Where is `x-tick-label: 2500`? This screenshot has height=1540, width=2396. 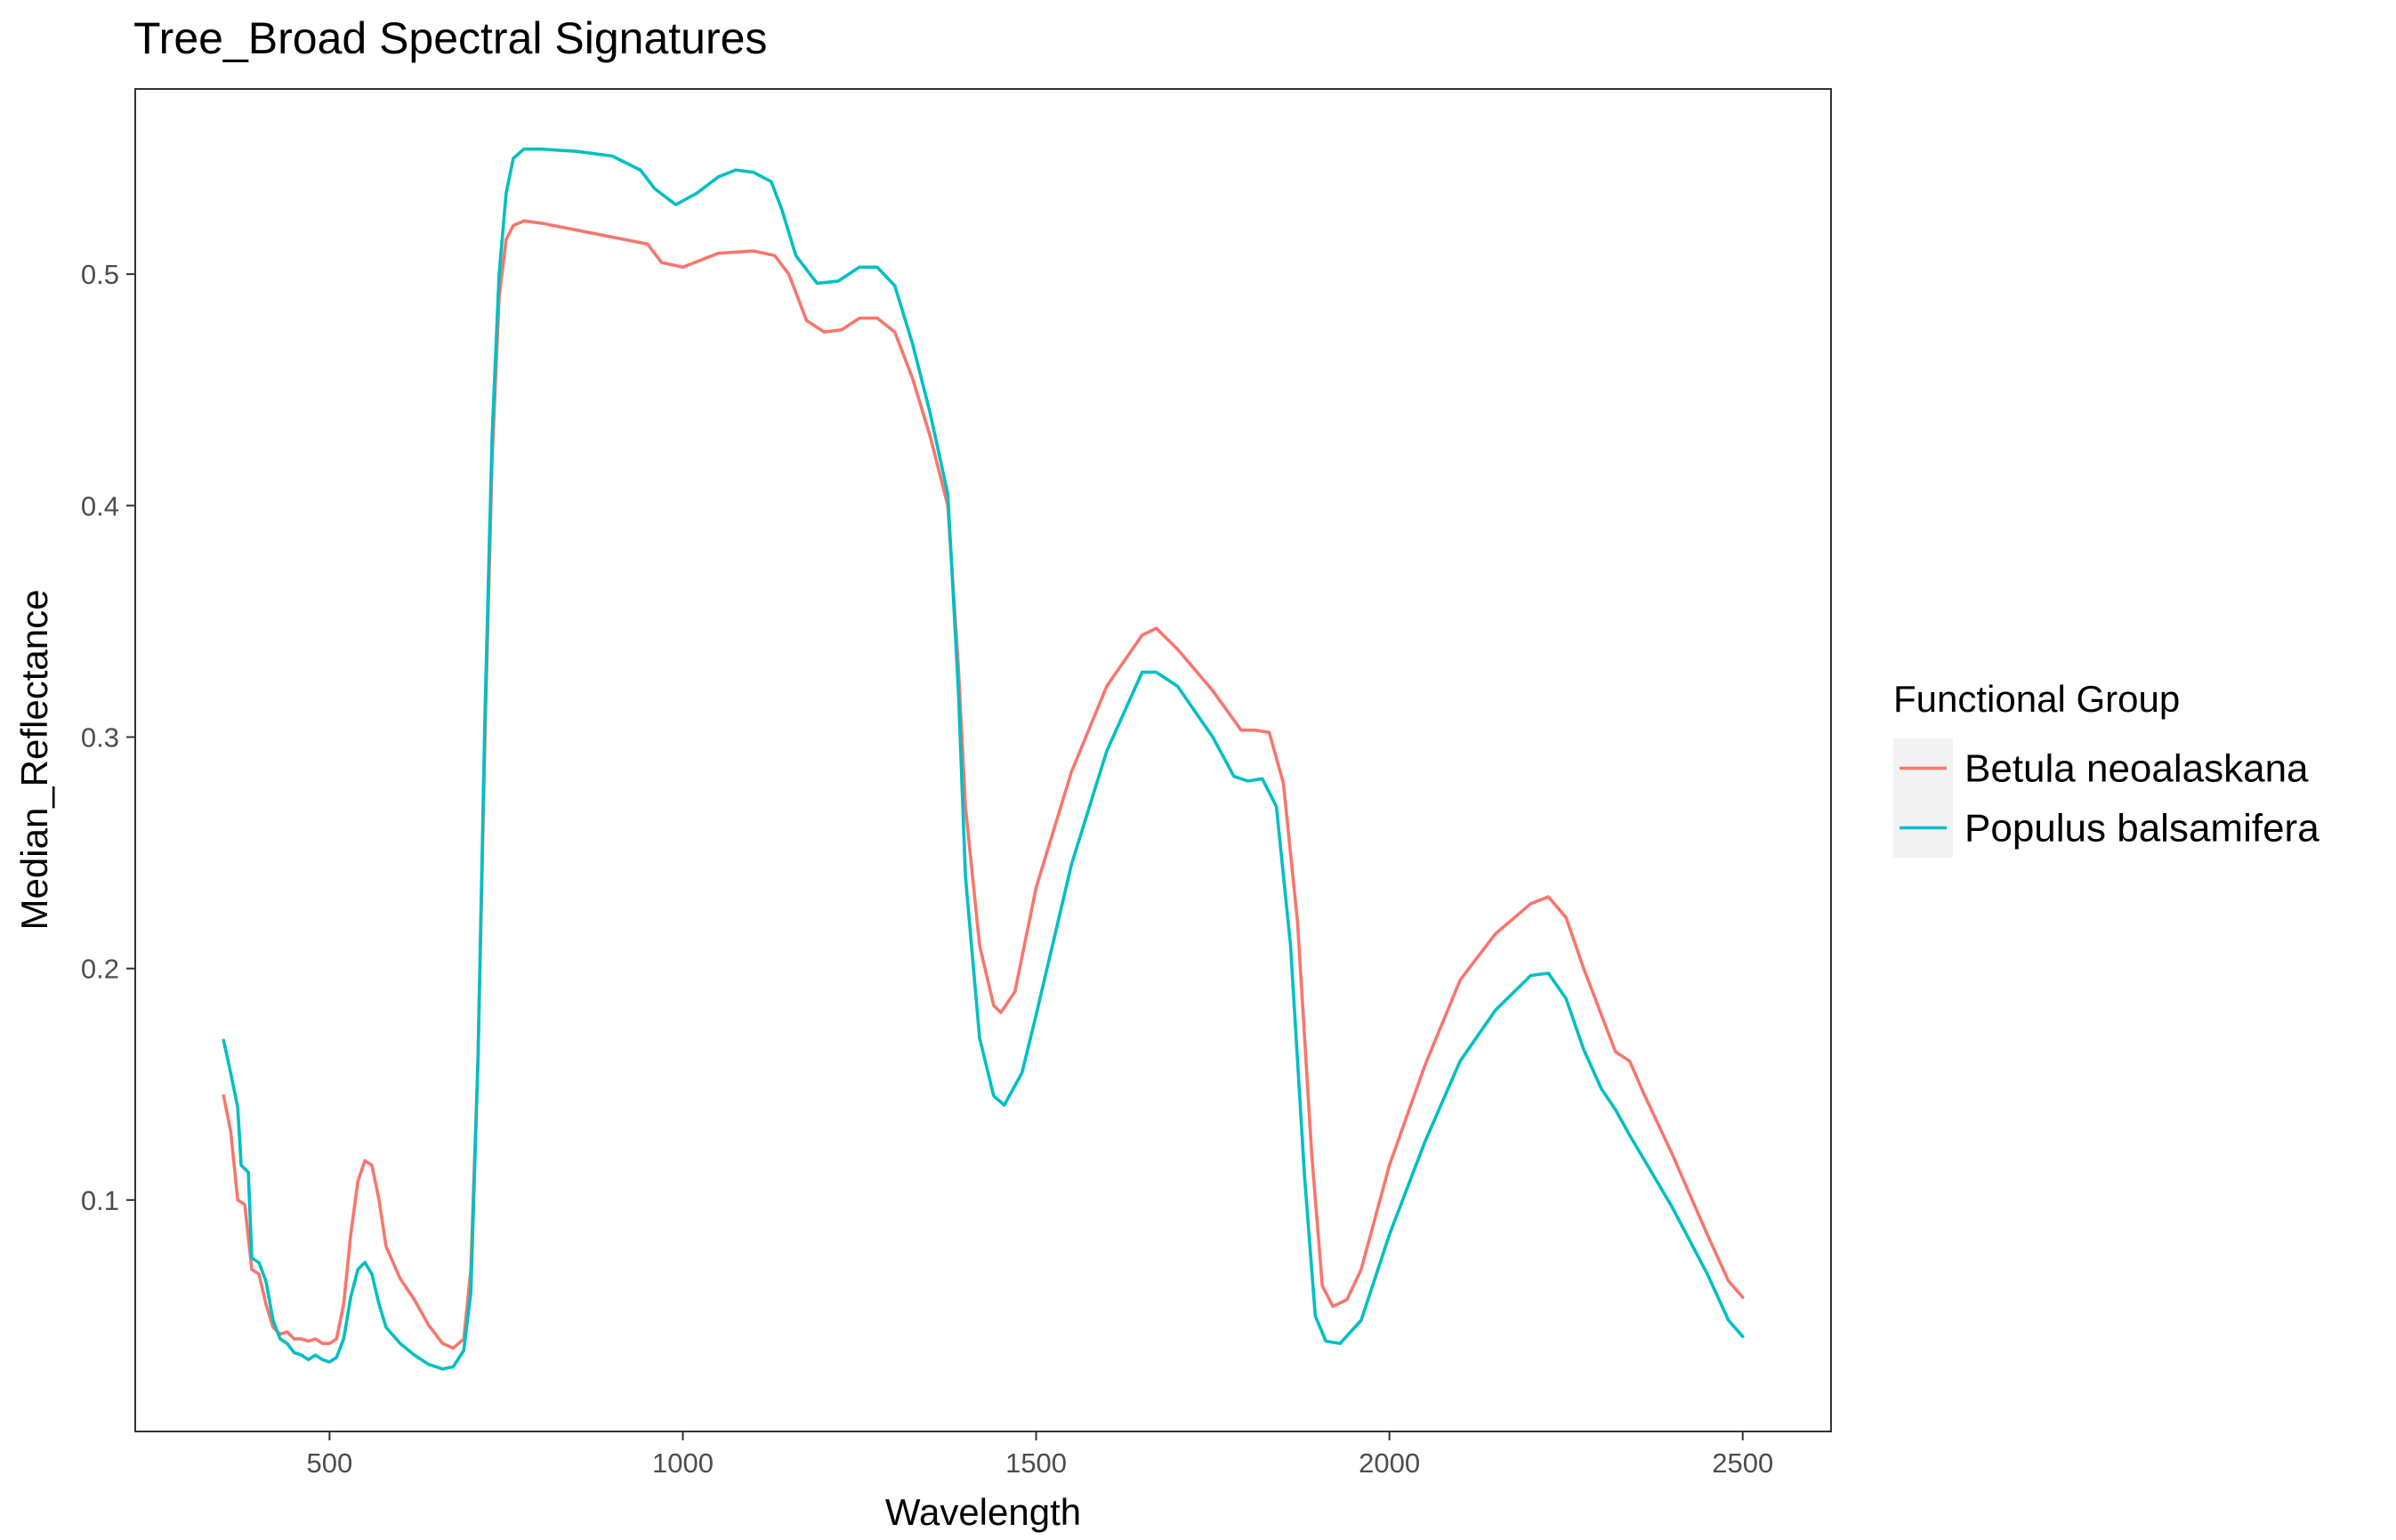
x-tick-label: 2500 is located at coordinates (1742, 1463).